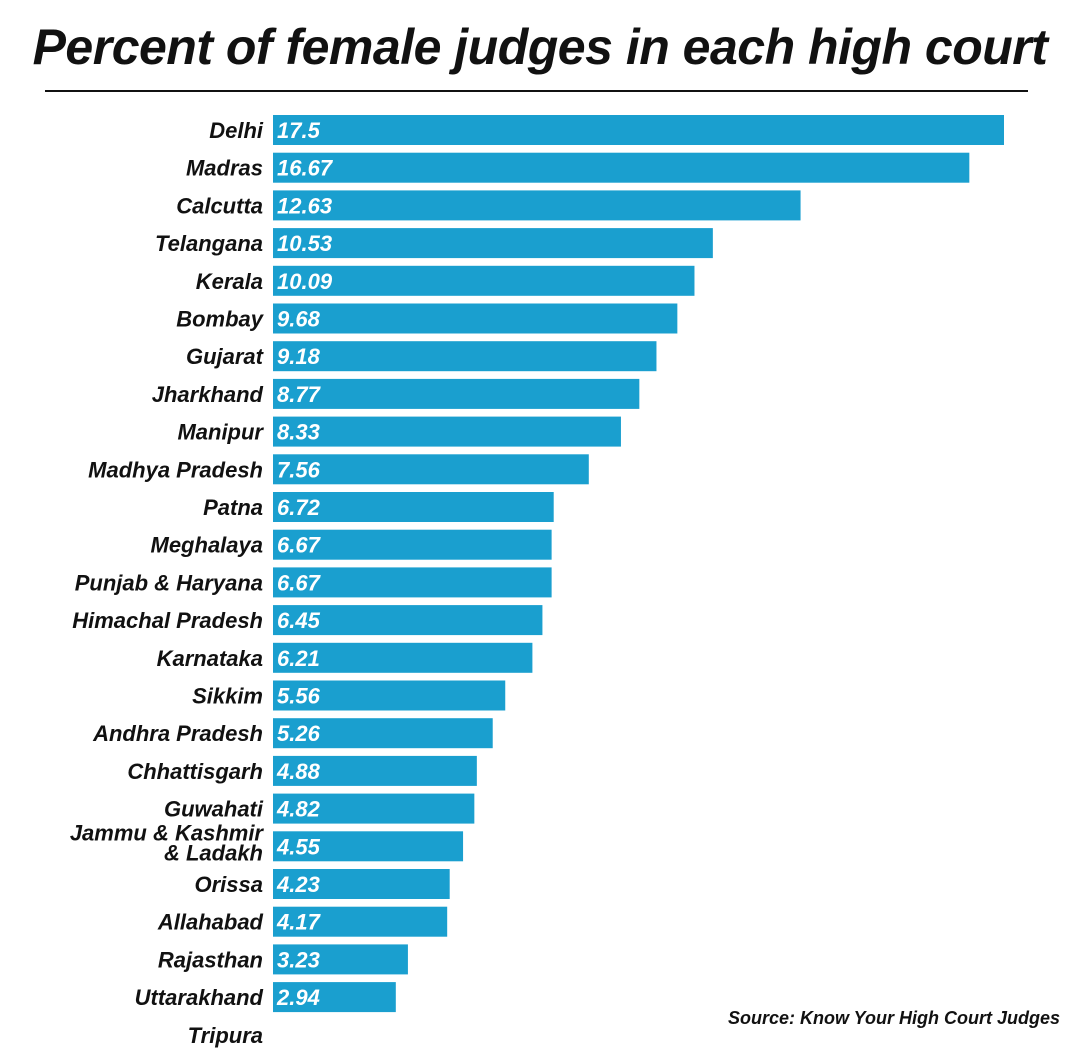 The width and height of the screenshot is (1080, 1057). Describe the element at coordinates (209, 243) in the screenshot. I see `category-label: Telangana` at that location.